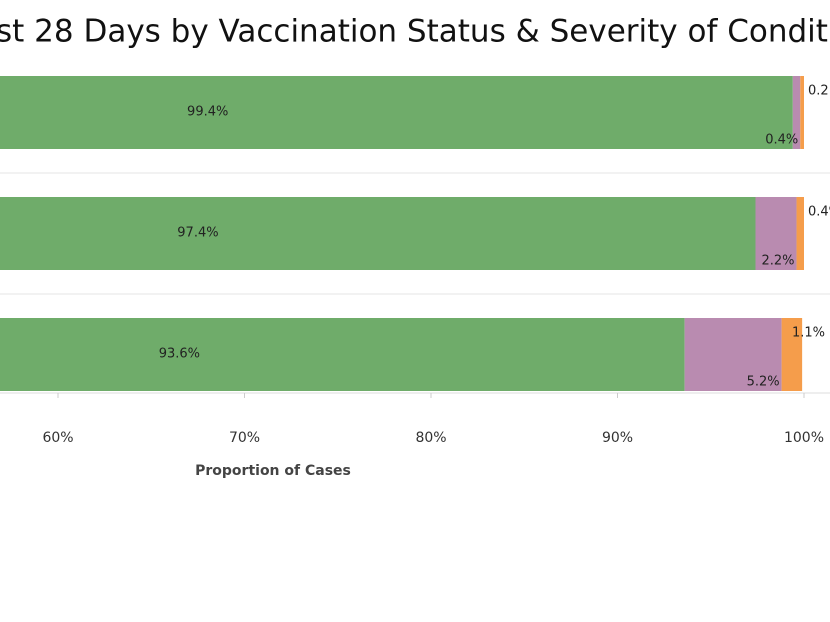  Describe the element at coordinates (818, 91) in the screenshot. I see `value-label: 0.2` at that location.